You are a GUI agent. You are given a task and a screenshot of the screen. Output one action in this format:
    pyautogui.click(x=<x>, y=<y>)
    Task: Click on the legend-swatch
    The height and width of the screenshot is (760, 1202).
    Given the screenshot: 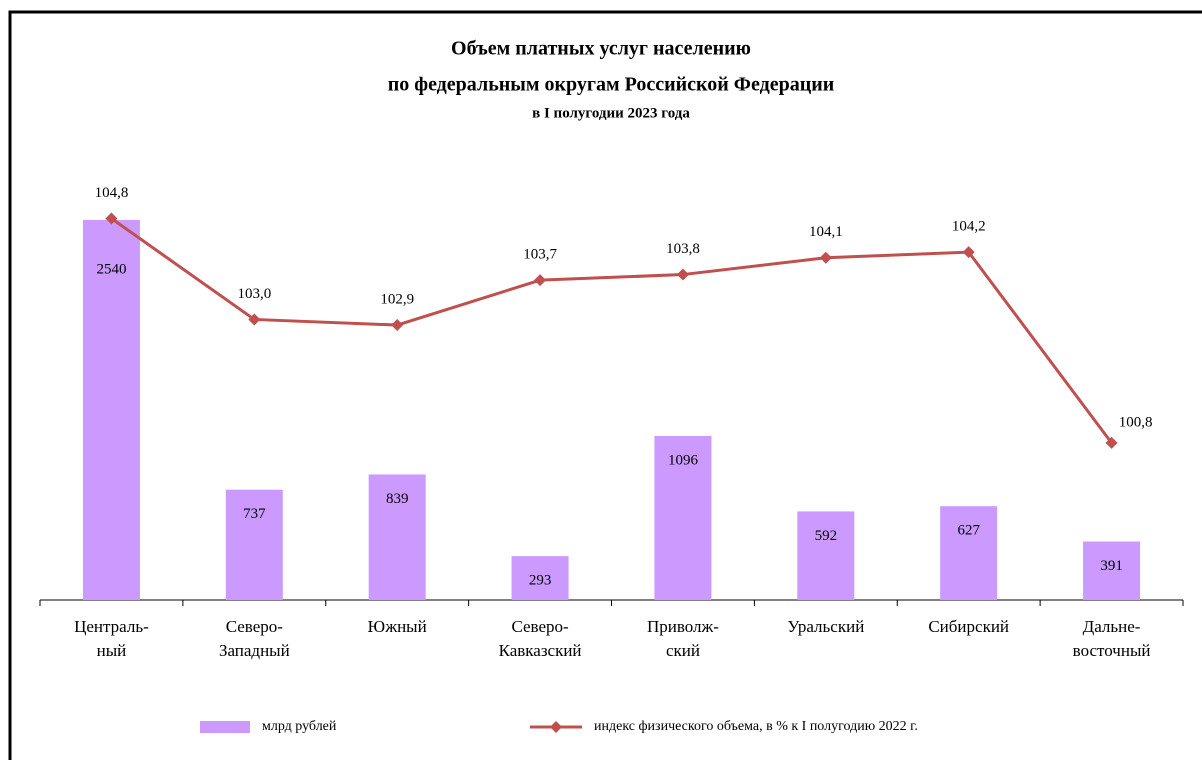 What is the action you would take?
    pyautogui.click(x=225, y=727)
    